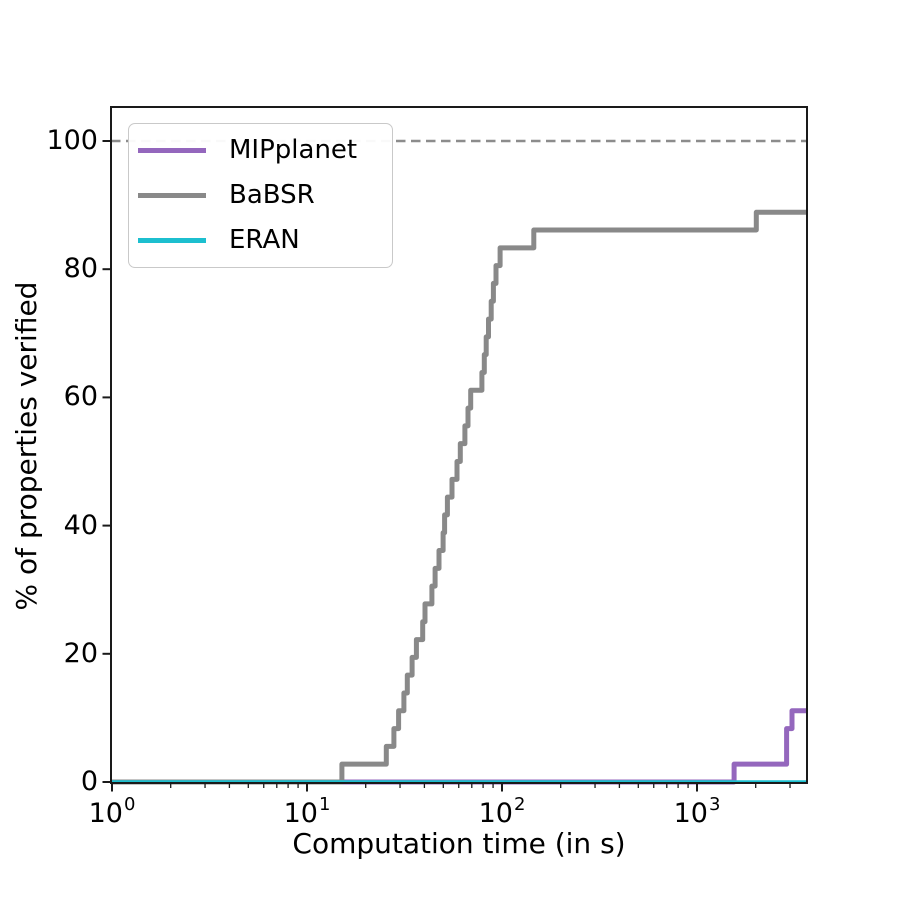 The height and width of the screenshot is (897, 897). I want to click on y-tick-label-20: 20, so click(80, 653).